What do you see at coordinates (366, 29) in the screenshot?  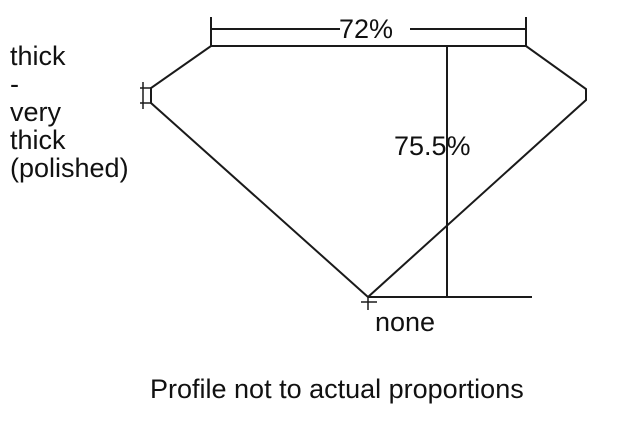 I see `table-percent-label: 72%` at bounding box center [366, 29].